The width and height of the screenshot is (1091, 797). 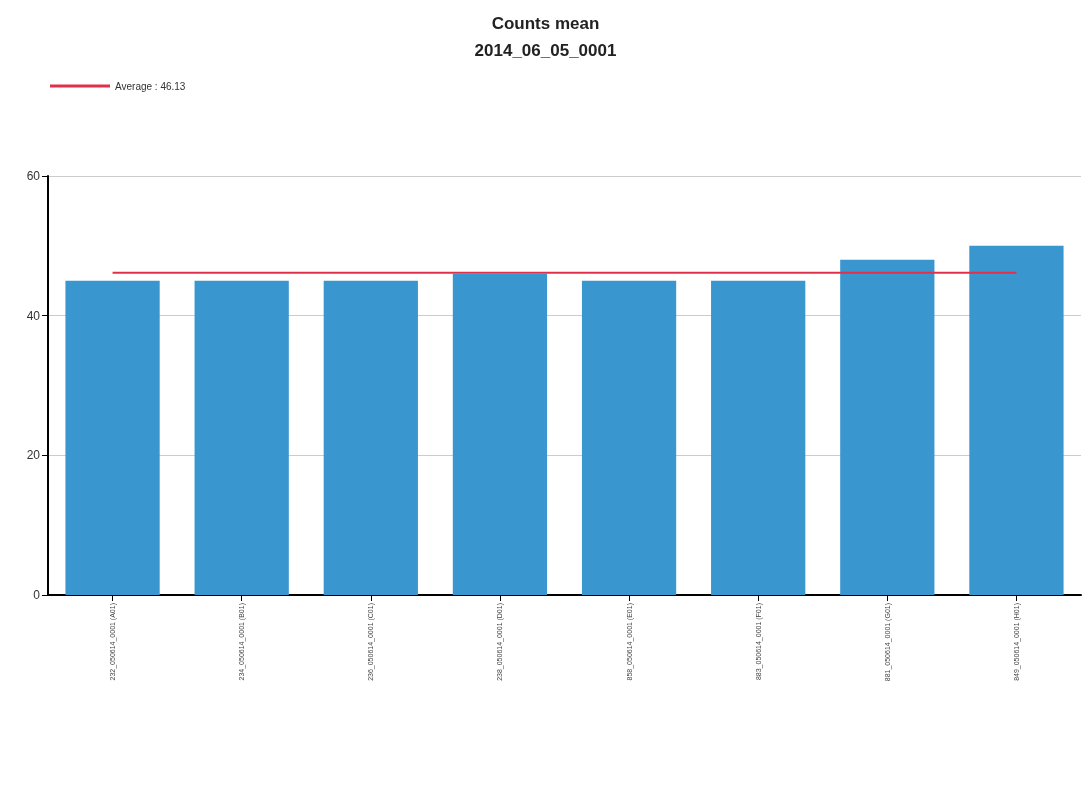 What do you see at coordinates (545, 50) in the screenshot?
I see `chart-subtitle: 2014_06_05_0001` at bounding box center [545, 50].